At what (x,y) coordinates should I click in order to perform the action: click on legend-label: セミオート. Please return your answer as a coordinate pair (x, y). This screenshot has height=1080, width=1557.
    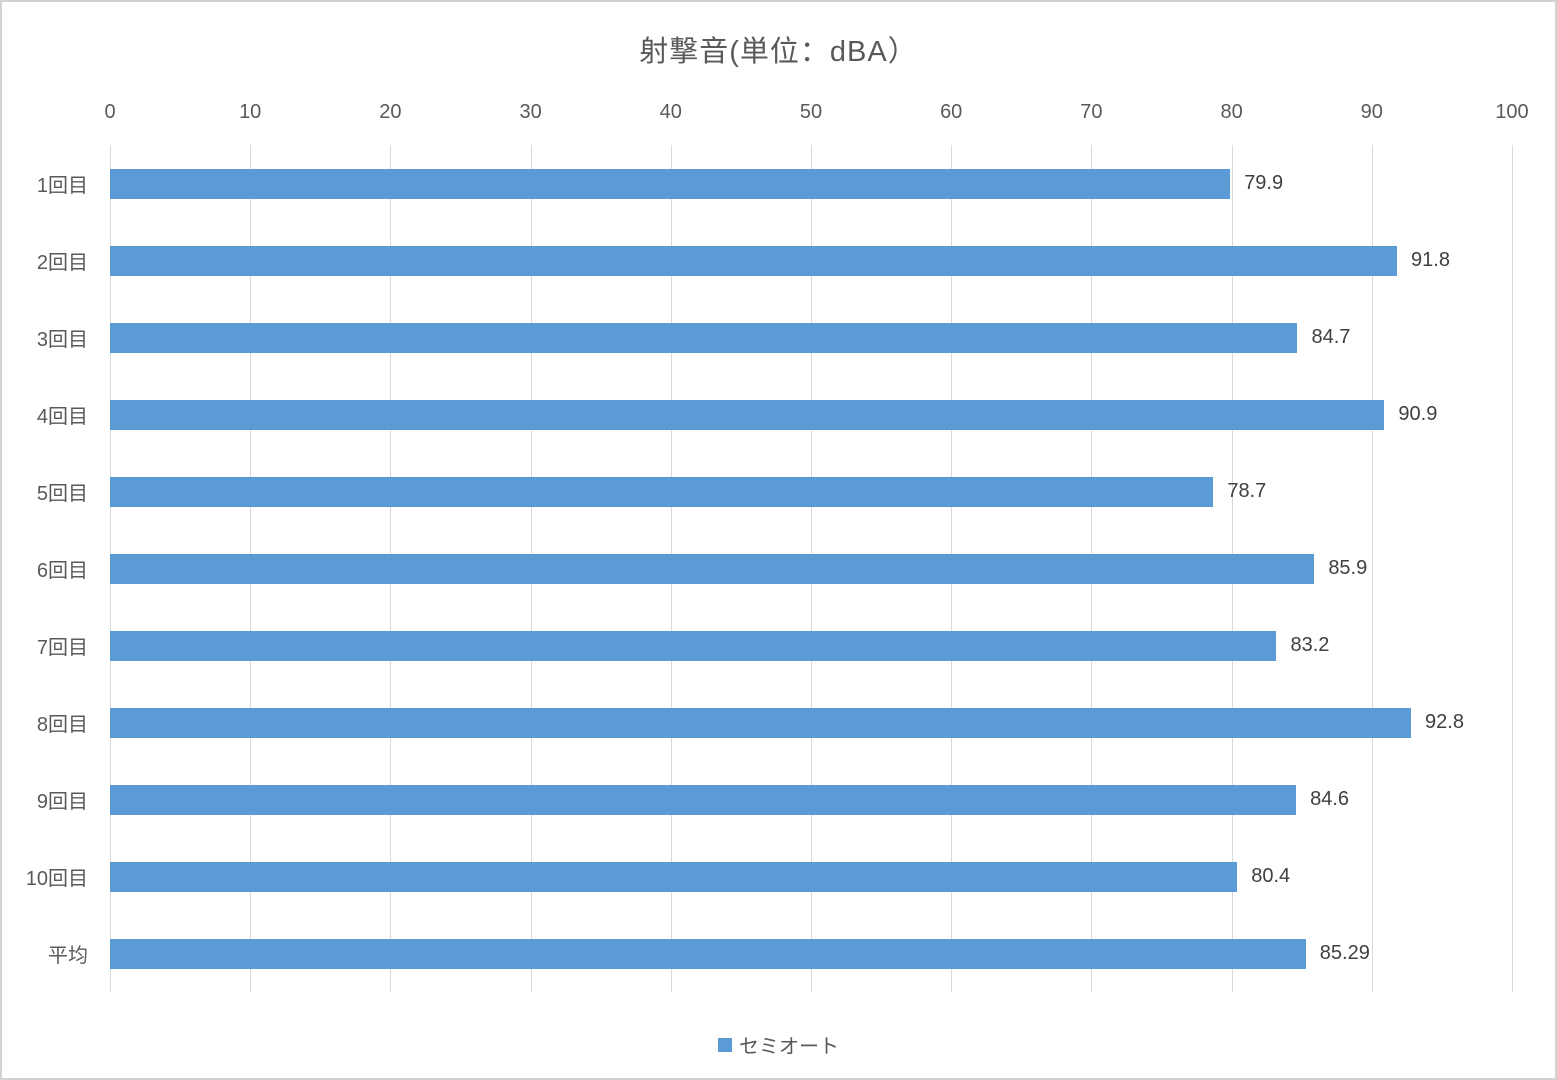
    Looking at the image, I should click on (789, 1047).